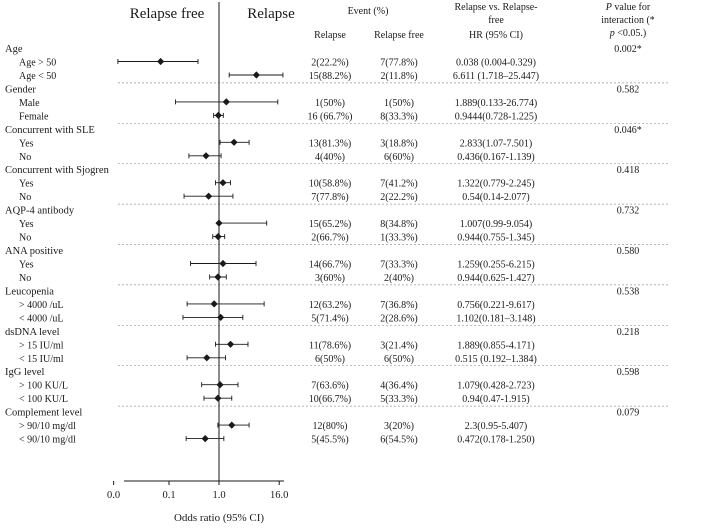  I want to click on relapse-free-count: 3(18.8%), so click(399, 143).